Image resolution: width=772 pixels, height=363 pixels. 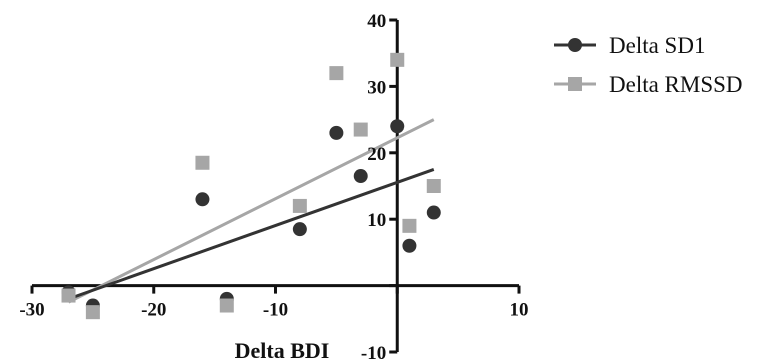 I want to click on y-tick-label: 40, so click(x=376, y=21).